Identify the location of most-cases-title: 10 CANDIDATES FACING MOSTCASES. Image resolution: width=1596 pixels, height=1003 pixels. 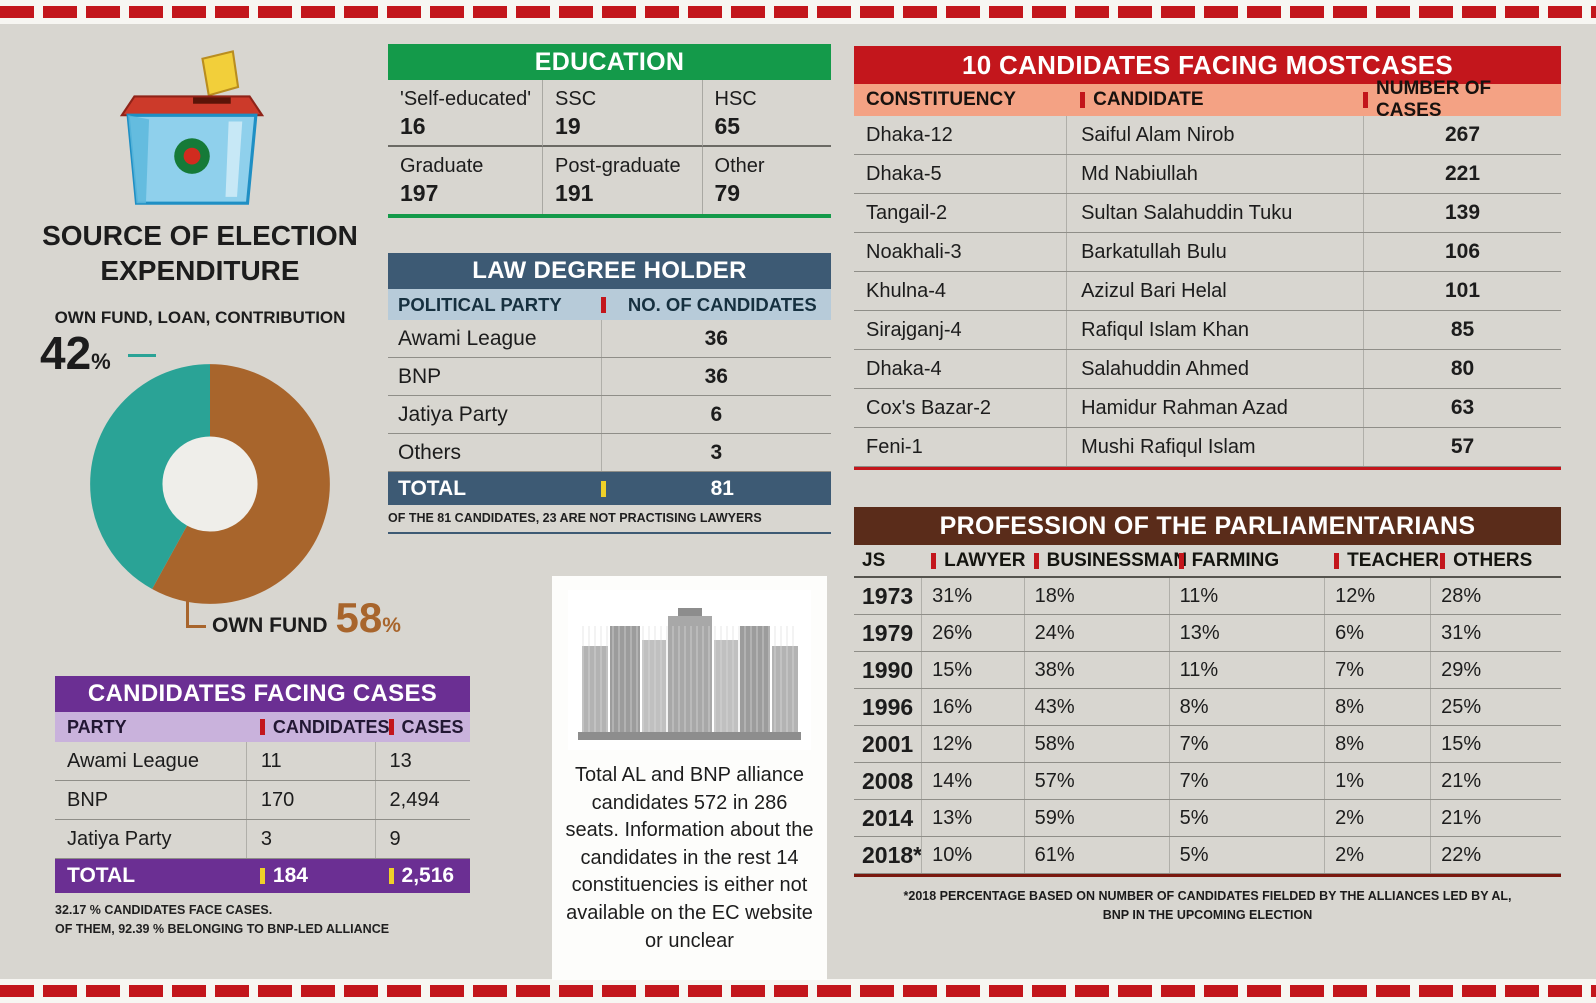
(1207, 65).